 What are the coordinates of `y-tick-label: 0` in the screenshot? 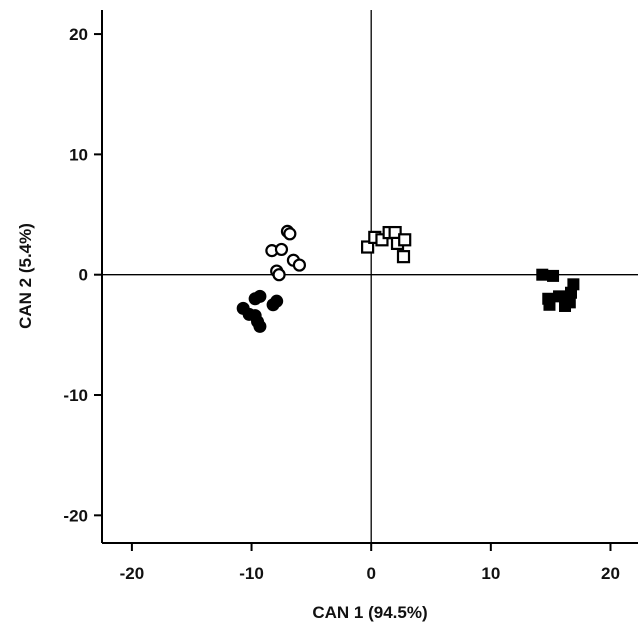 It's located at (83, 275).